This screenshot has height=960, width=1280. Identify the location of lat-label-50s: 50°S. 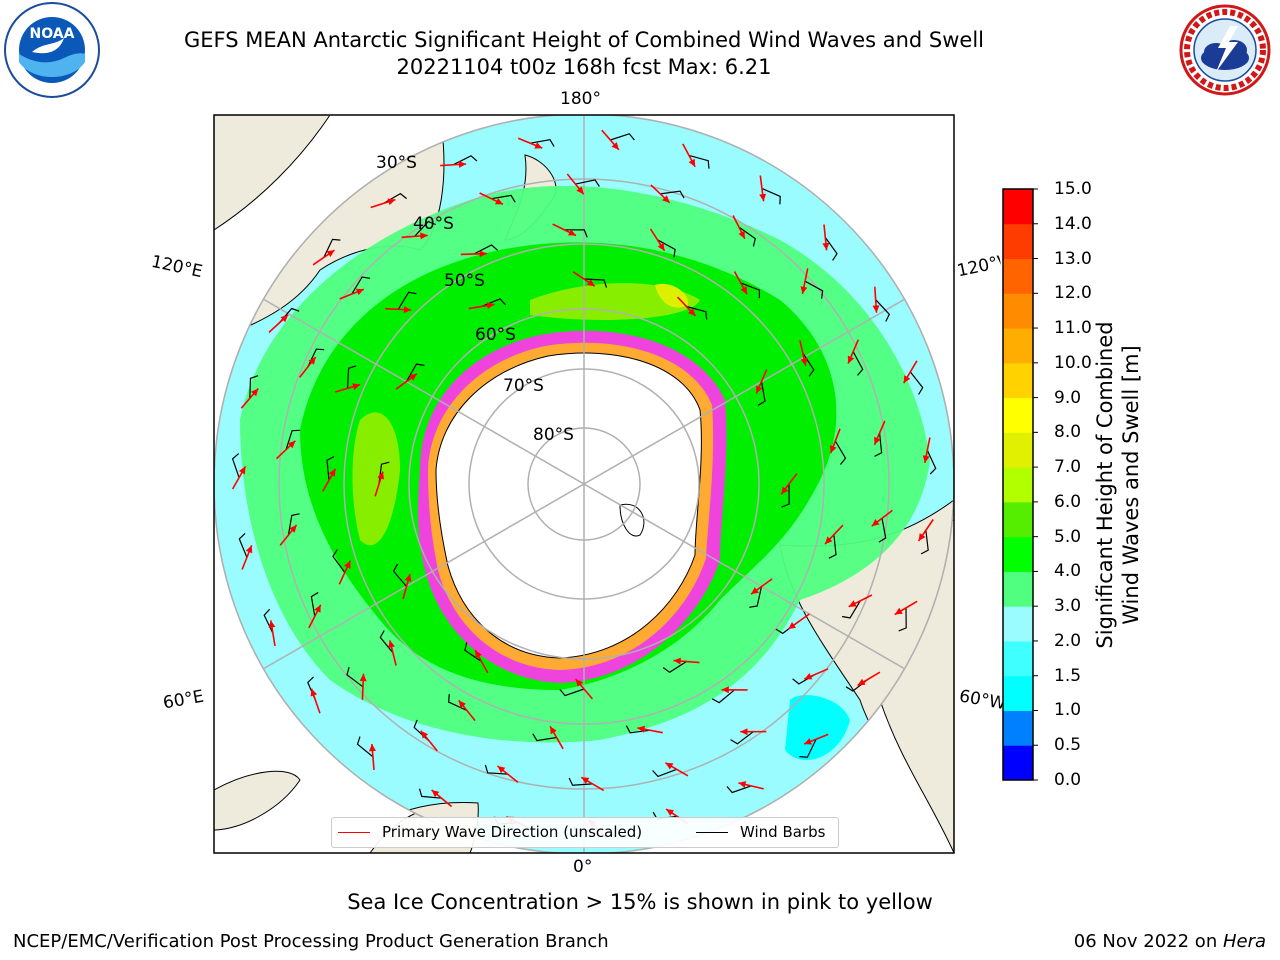
(464, 281).